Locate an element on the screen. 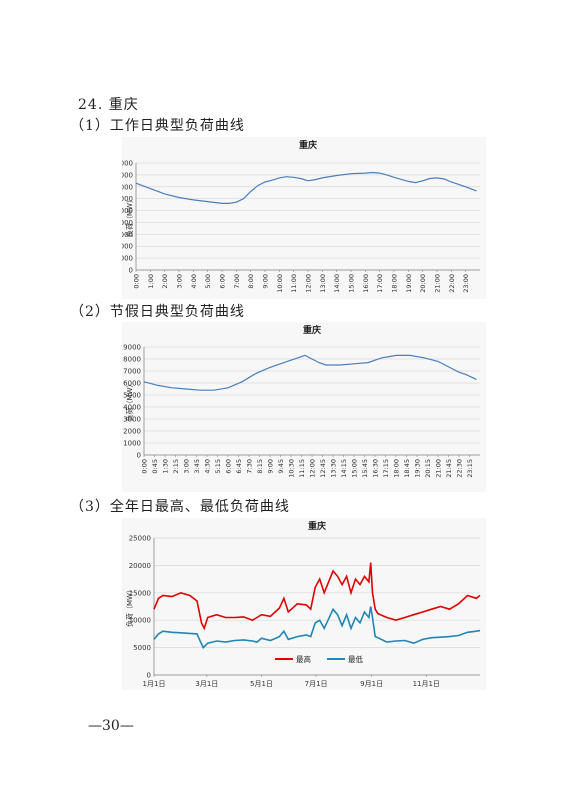 Image resolution: width=566 pixels, height=800 pixels. x-tick-label: 20:15 is located at coordinates (428, 468).